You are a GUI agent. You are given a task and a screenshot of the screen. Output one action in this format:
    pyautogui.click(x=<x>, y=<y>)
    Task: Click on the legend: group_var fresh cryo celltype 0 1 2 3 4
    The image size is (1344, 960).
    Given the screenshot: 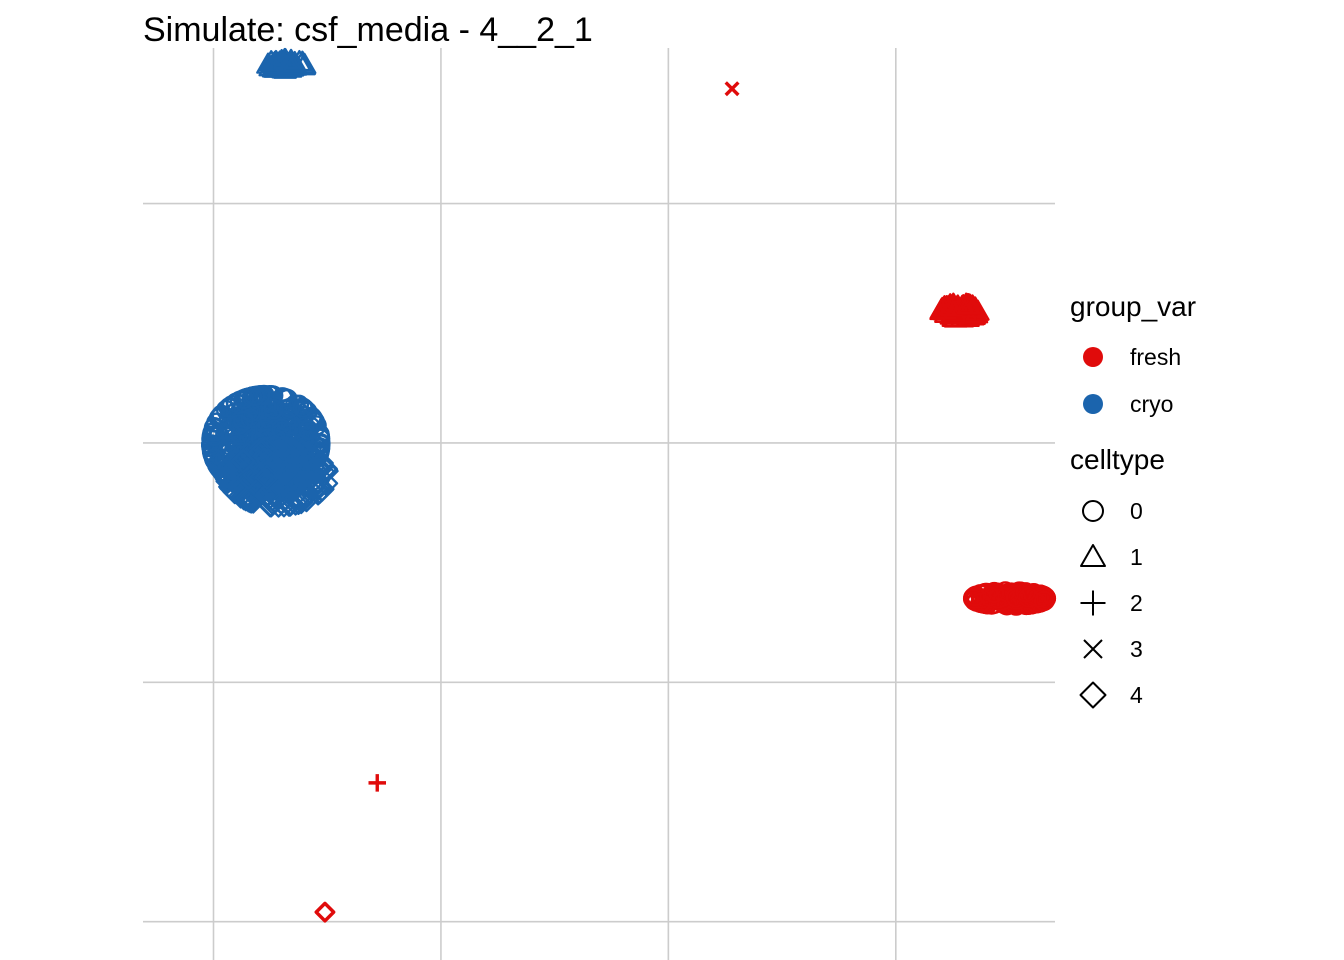 What is the action you would take?
    pyautogui.click(x=1133, y=500)
    